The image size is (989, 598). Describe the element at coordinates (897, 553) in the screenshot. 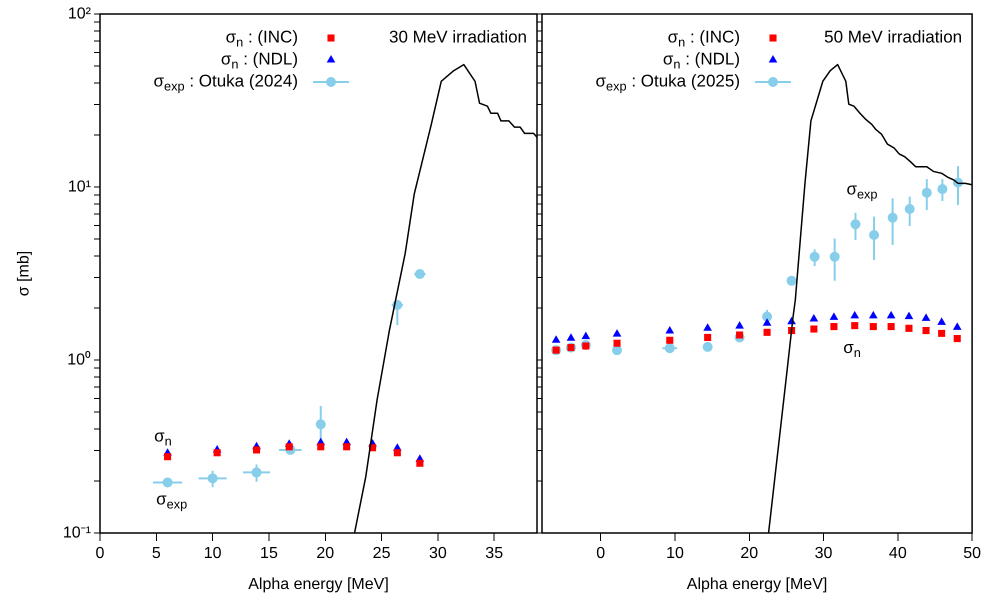

I see `x-tick-label: 40` at that location.